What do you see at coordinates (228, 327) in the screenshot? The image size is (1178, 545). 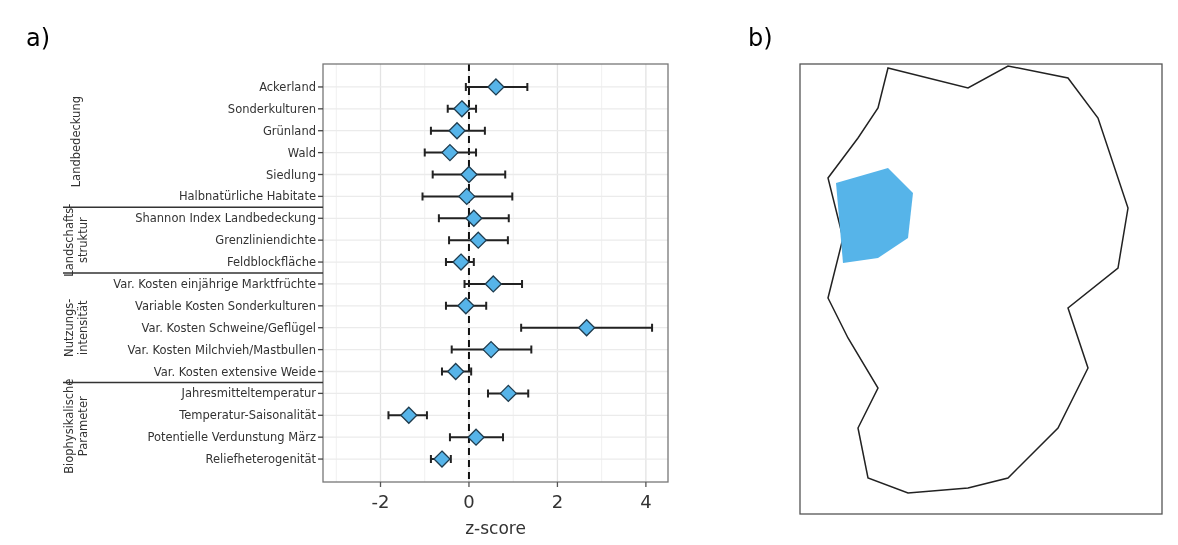 I see `y-tick-label: Var. Kosten Schweine/Geflügel` at bounding box center [228, 327].